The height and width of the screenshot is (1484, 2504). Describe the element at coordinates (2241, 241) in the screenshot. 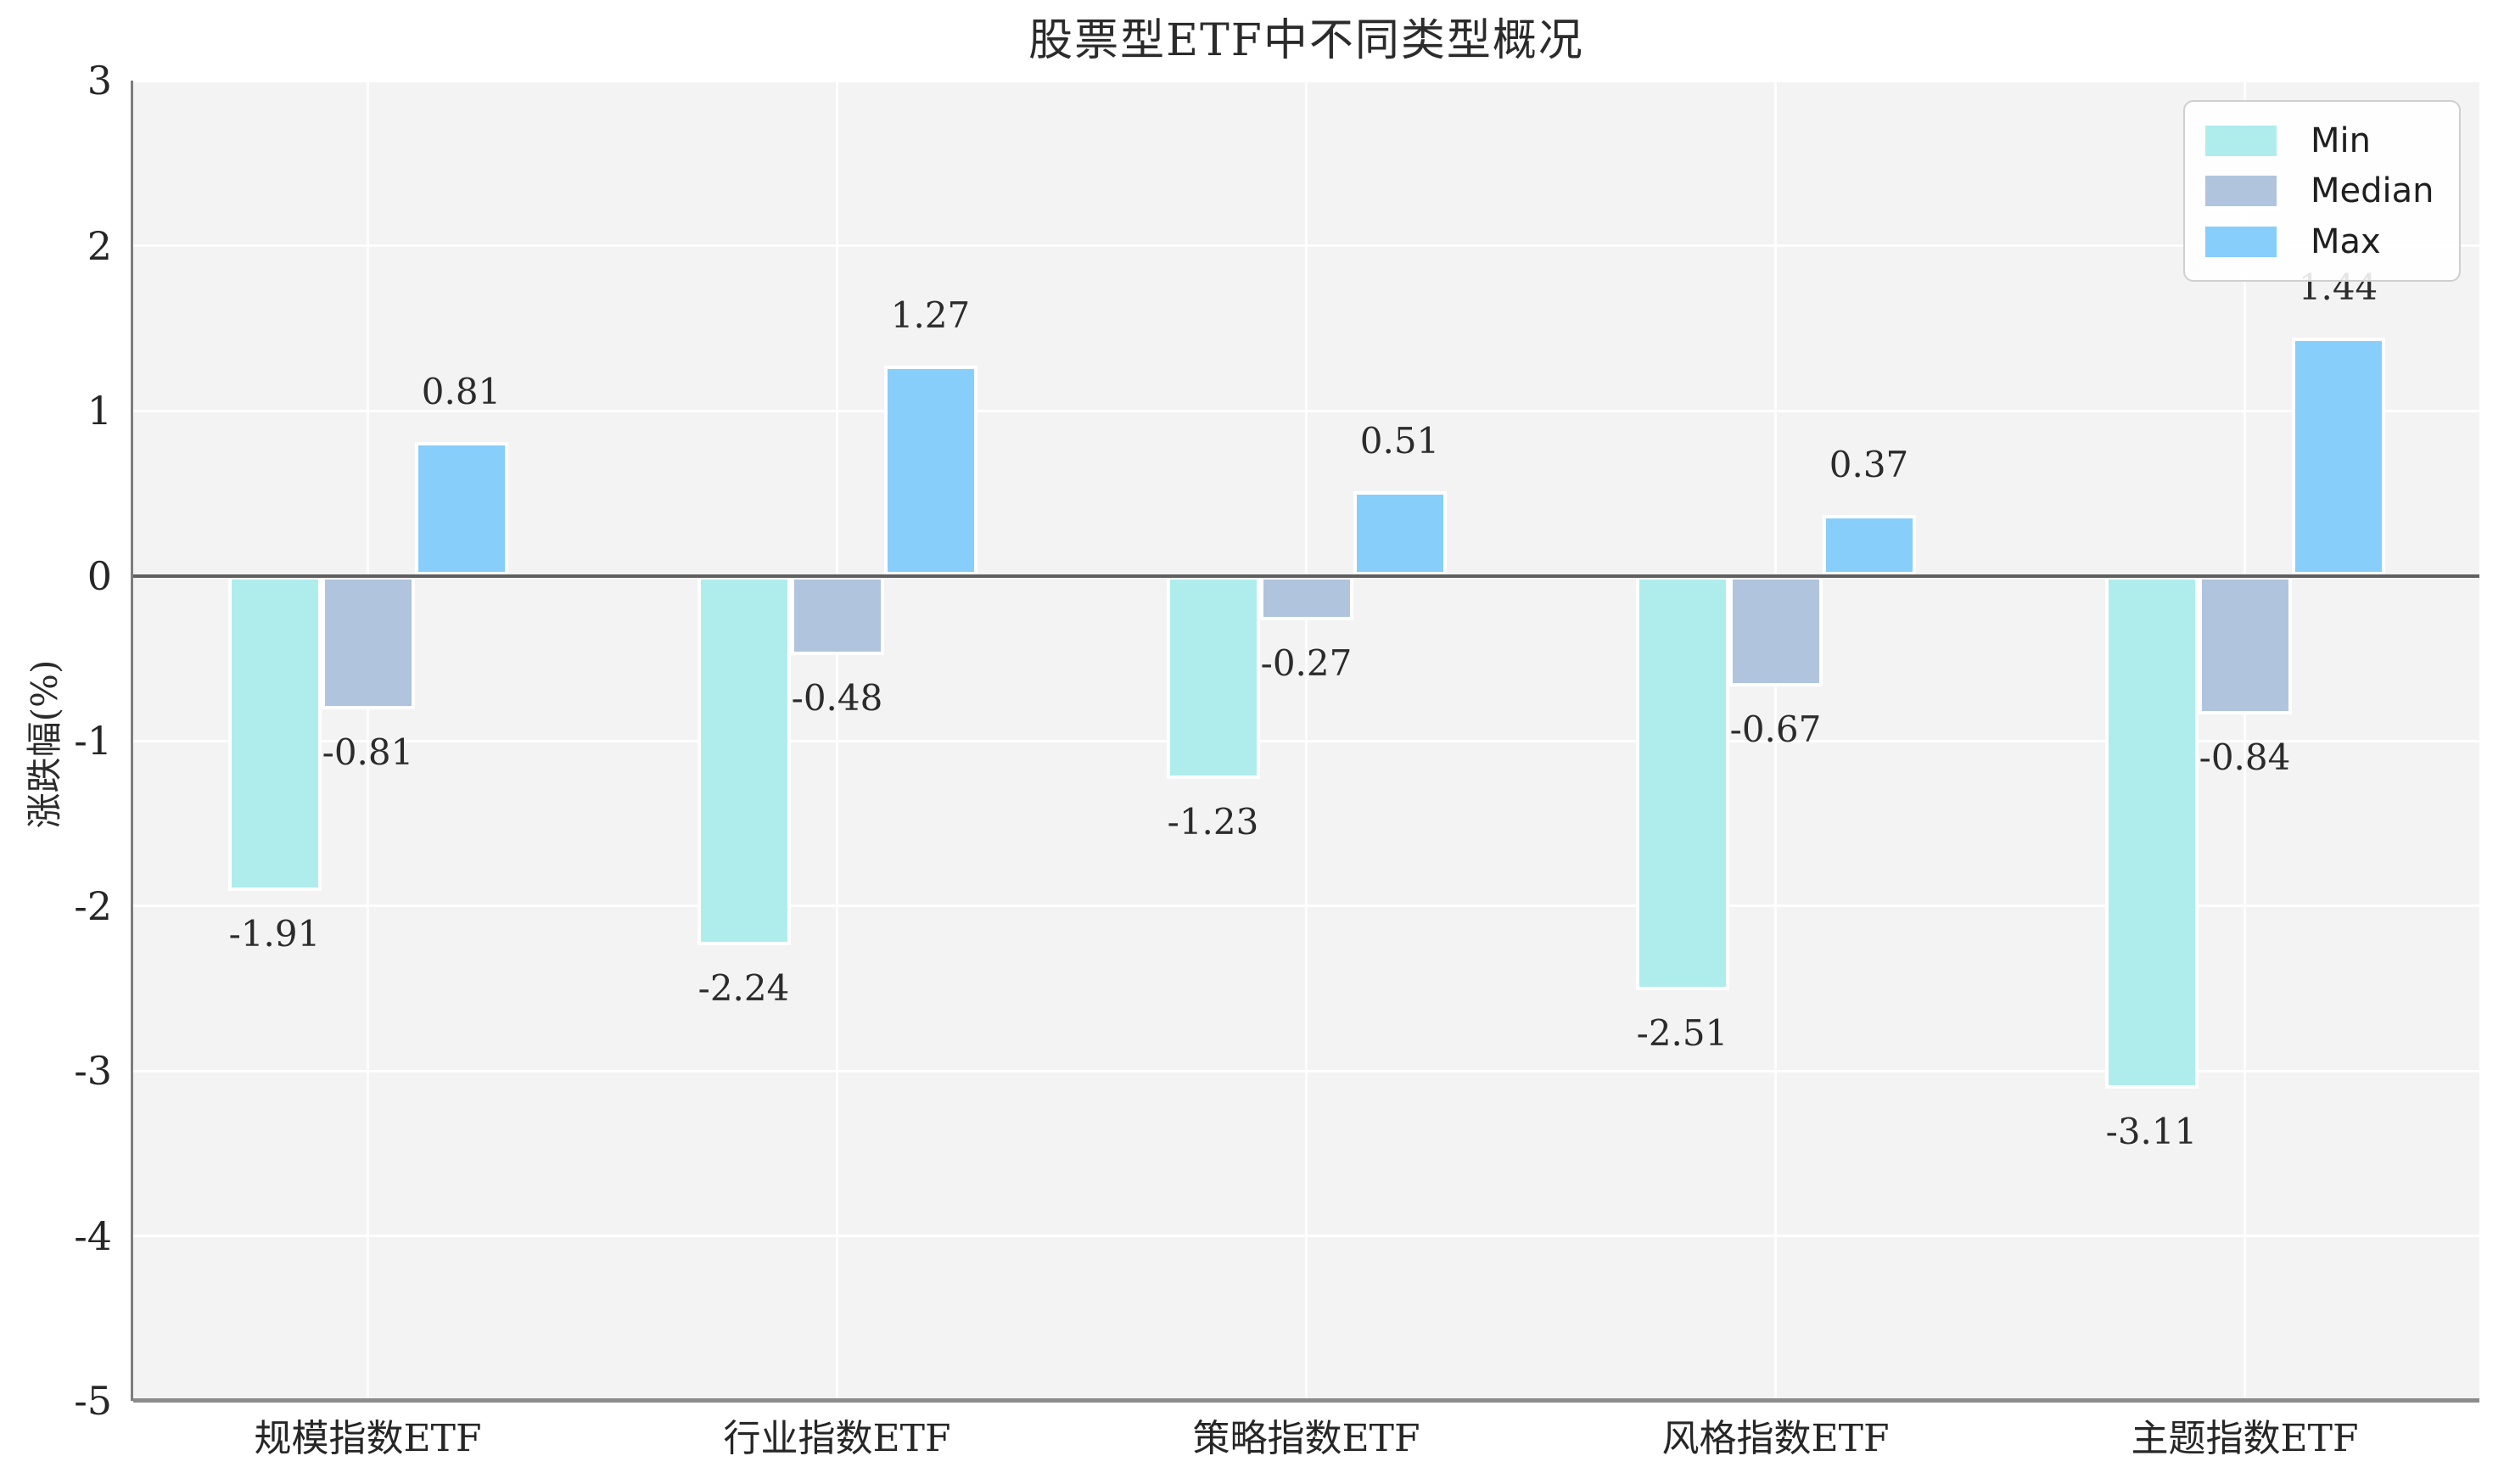

I see `legend-swatch-max` at that location.